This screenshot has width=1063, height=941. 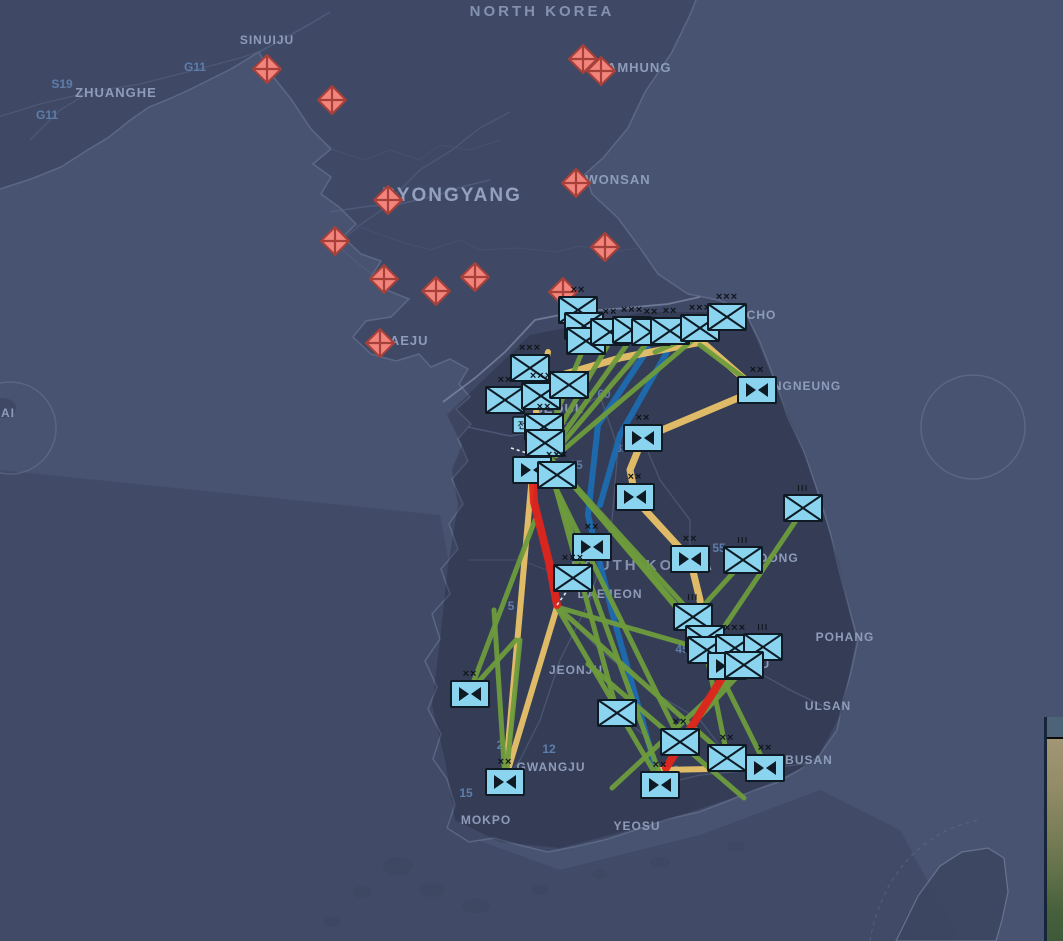 I want to click on region-label: NORTH KOREA, so click(x=542, y=11).